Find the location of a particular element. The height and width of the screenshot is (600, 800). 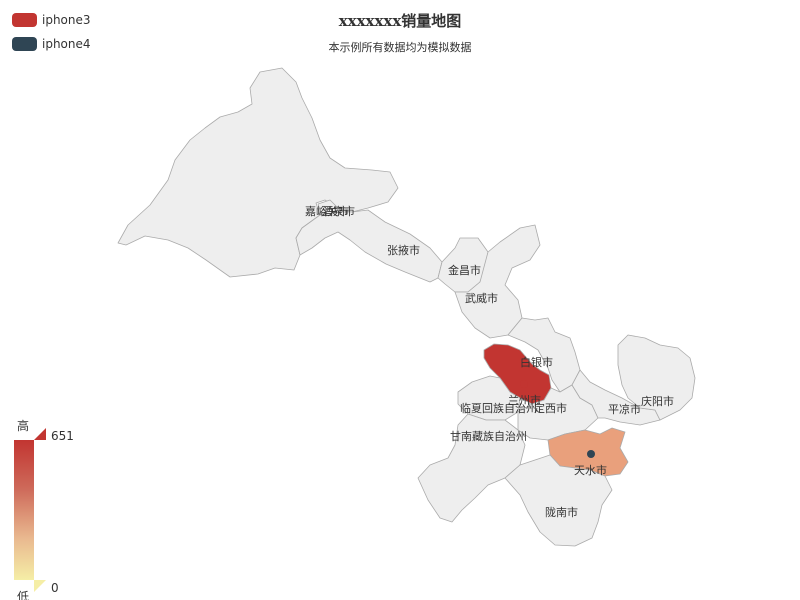

label-jiayuguan: 嘉峪关市 is located at coordinates (327, 211).